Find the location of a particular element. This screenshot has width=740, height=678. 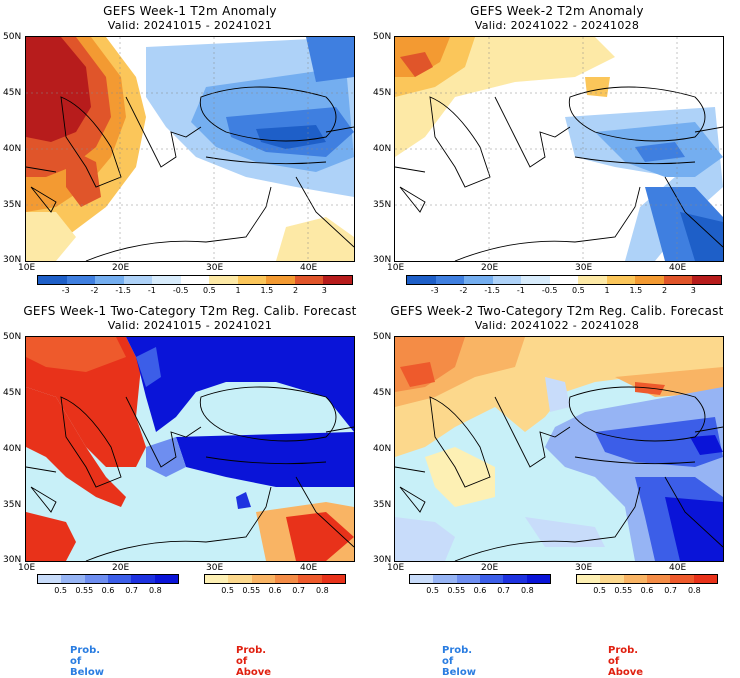

probability-map-week2 is located at coordinates (559, 449).